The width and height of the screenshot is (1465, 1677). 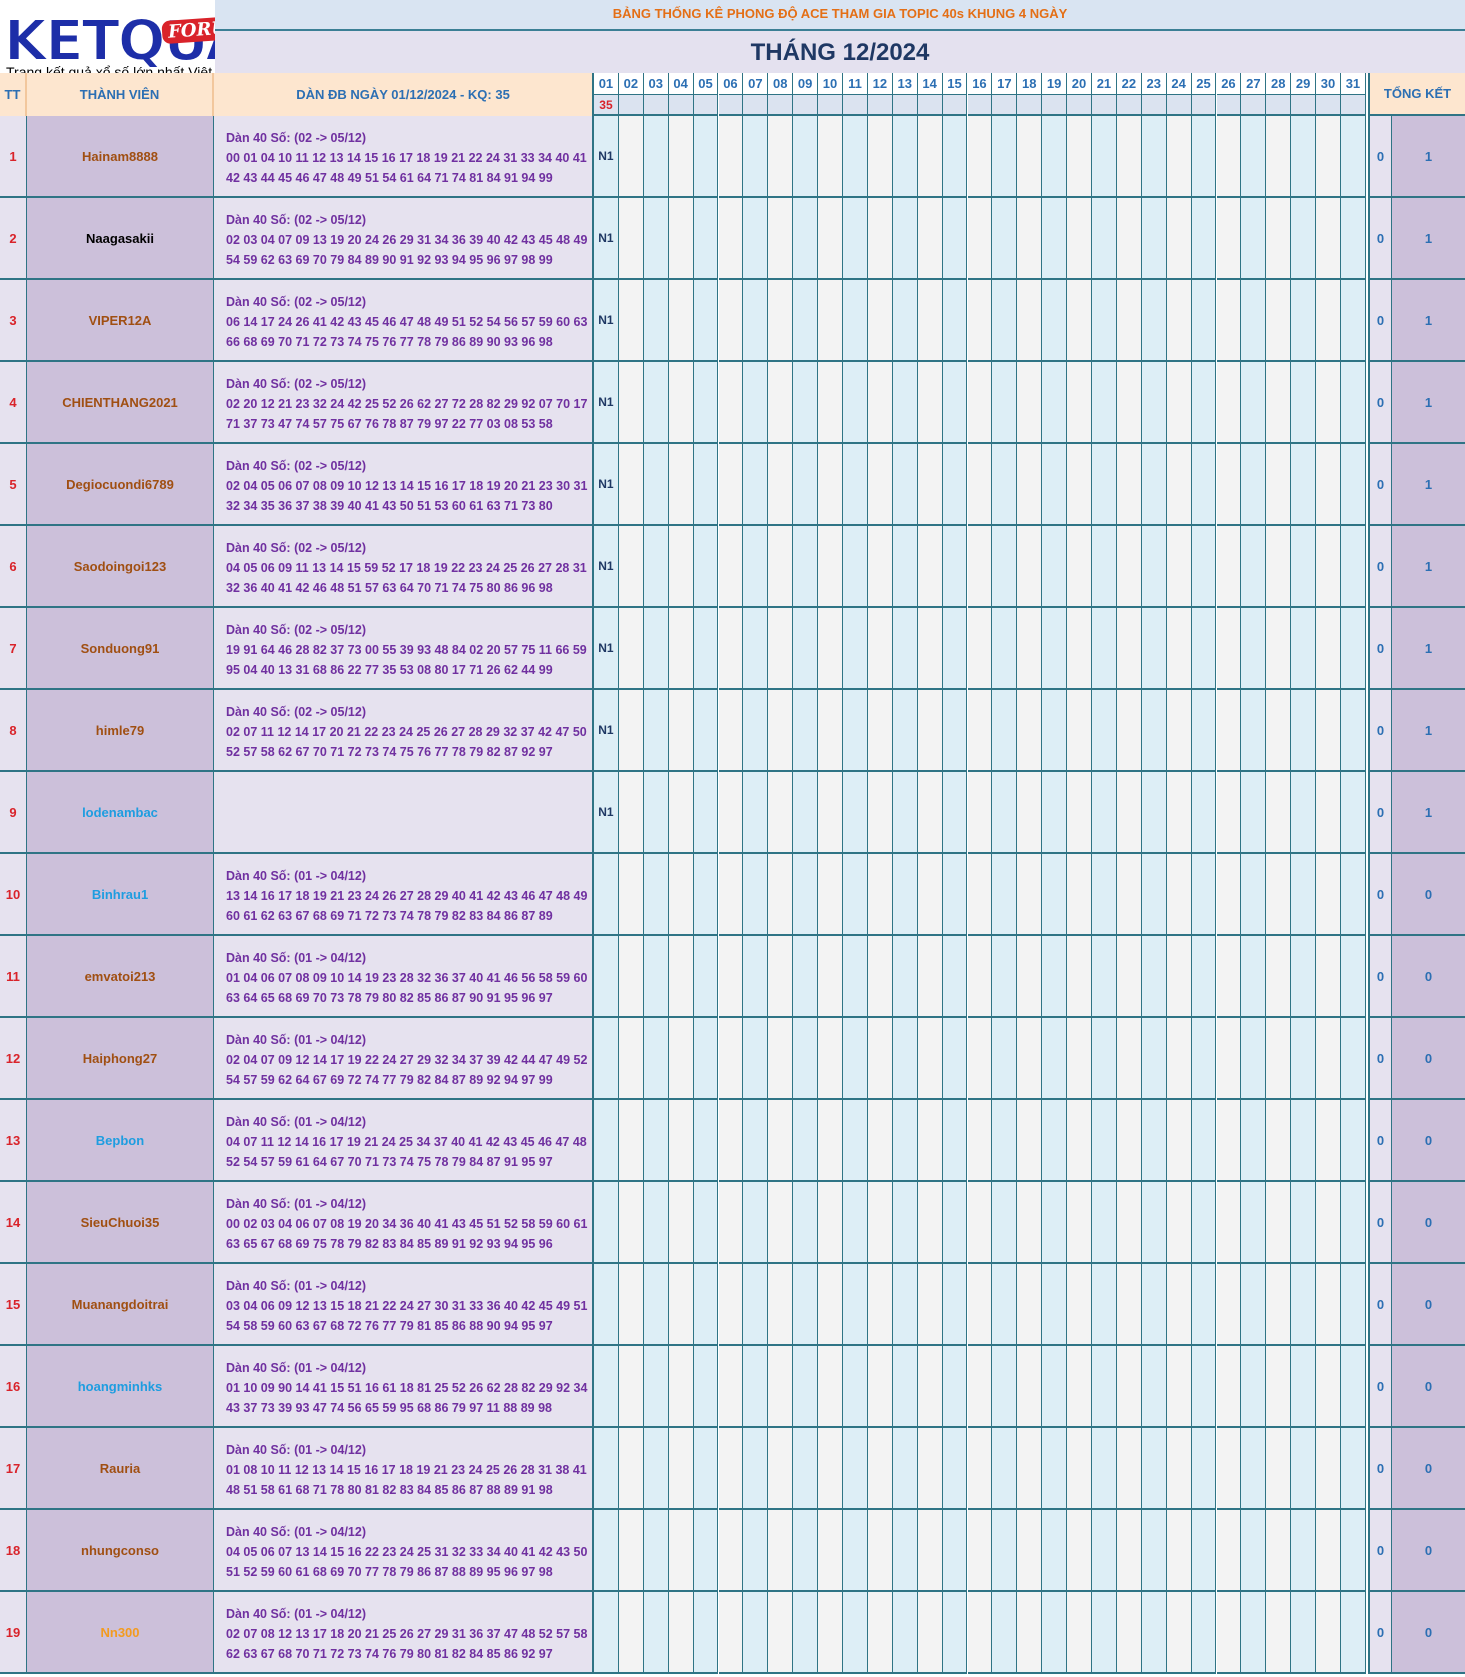 I want to click on dan-title: Dàn 40 Số: (02 -> 05/12), so click(x=296, y=466).